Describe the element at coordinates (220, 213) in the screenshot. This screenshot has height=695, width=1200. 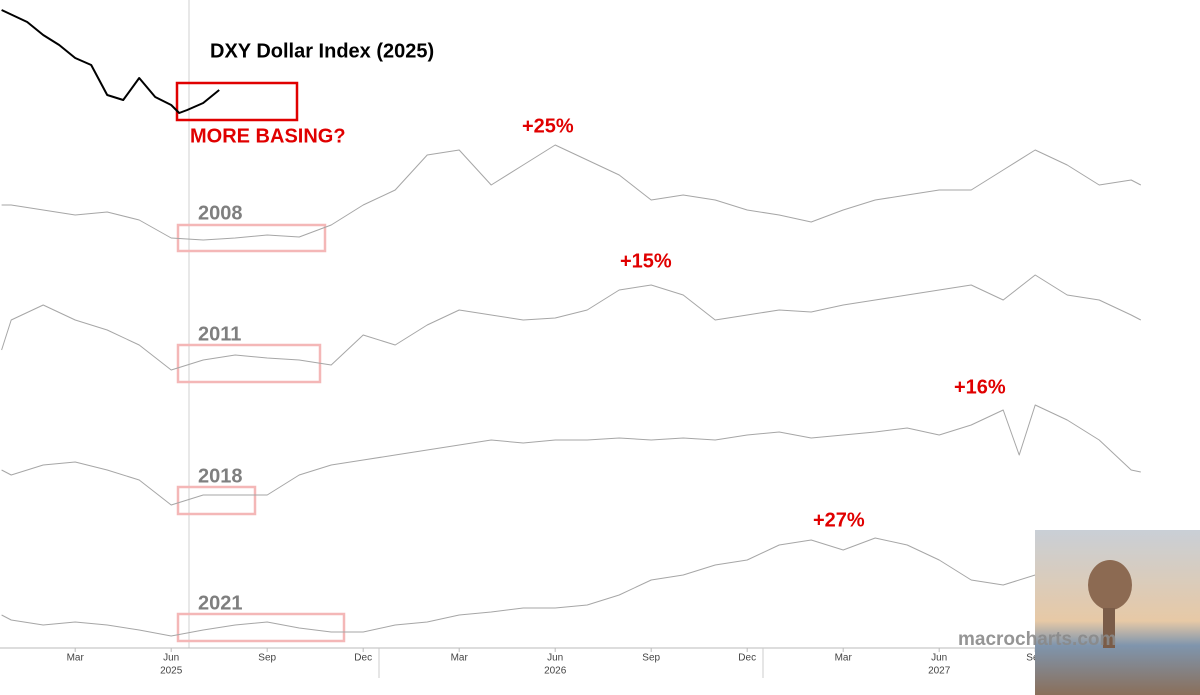
I see `panel-label: 2008` at that location.